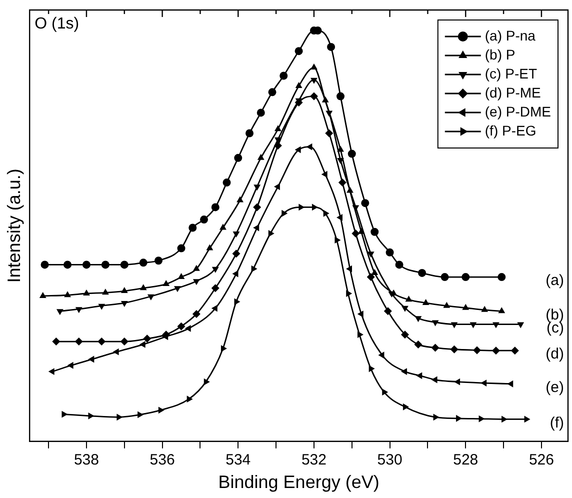  I want to click on legend-label: (d) P-ME, so click(512, 92).